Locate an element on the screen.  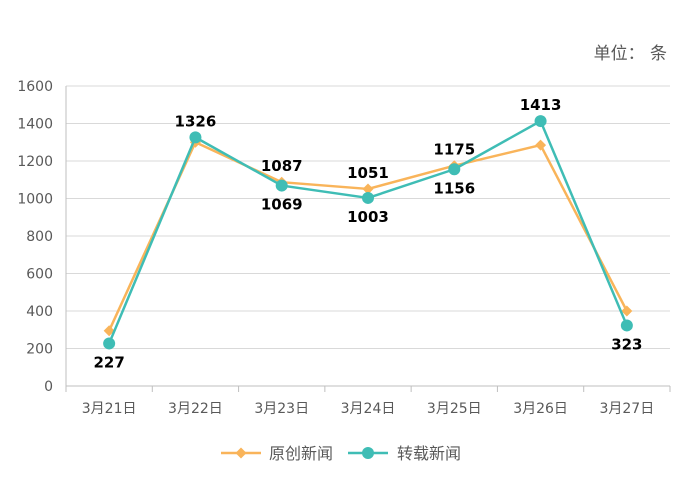
y-tick-label: 1400 is located at coordinates (35, 125).